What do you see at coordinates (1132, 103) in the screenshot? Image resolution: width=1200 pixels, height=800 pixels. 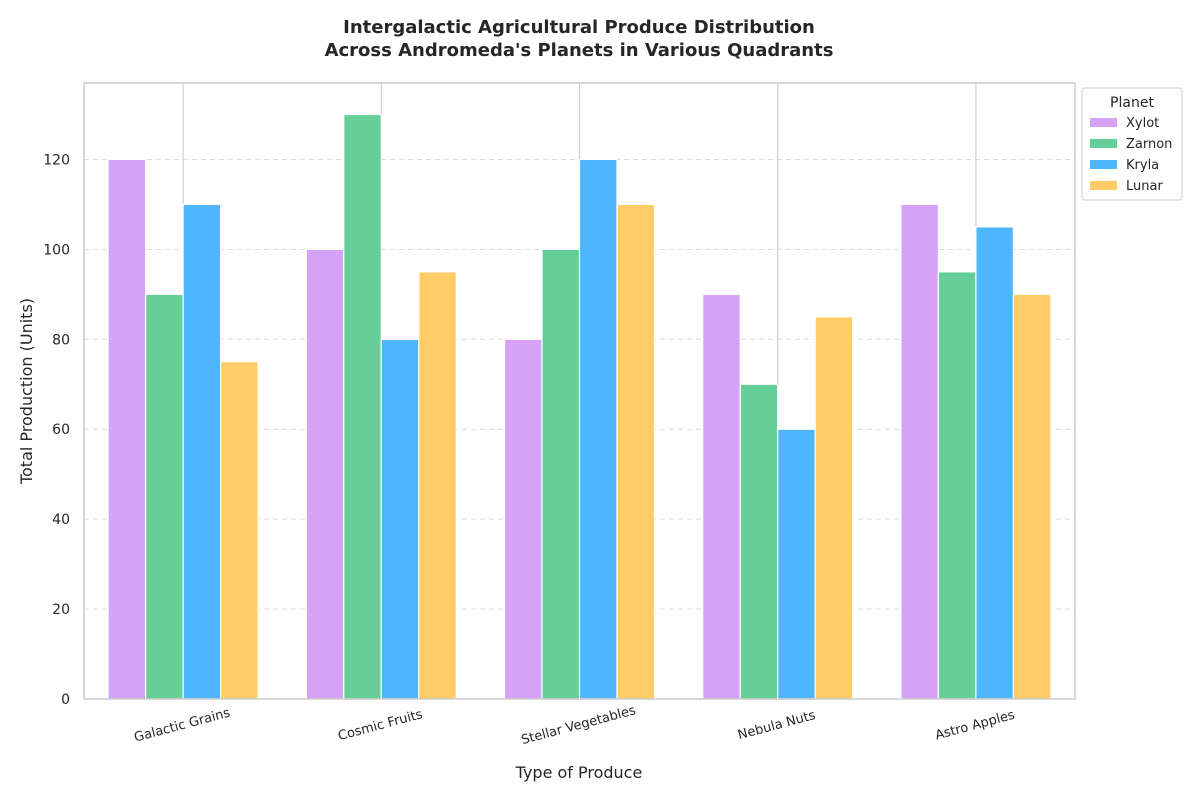 I see `legend-title: Planet` at bounding box center [1132, 103].